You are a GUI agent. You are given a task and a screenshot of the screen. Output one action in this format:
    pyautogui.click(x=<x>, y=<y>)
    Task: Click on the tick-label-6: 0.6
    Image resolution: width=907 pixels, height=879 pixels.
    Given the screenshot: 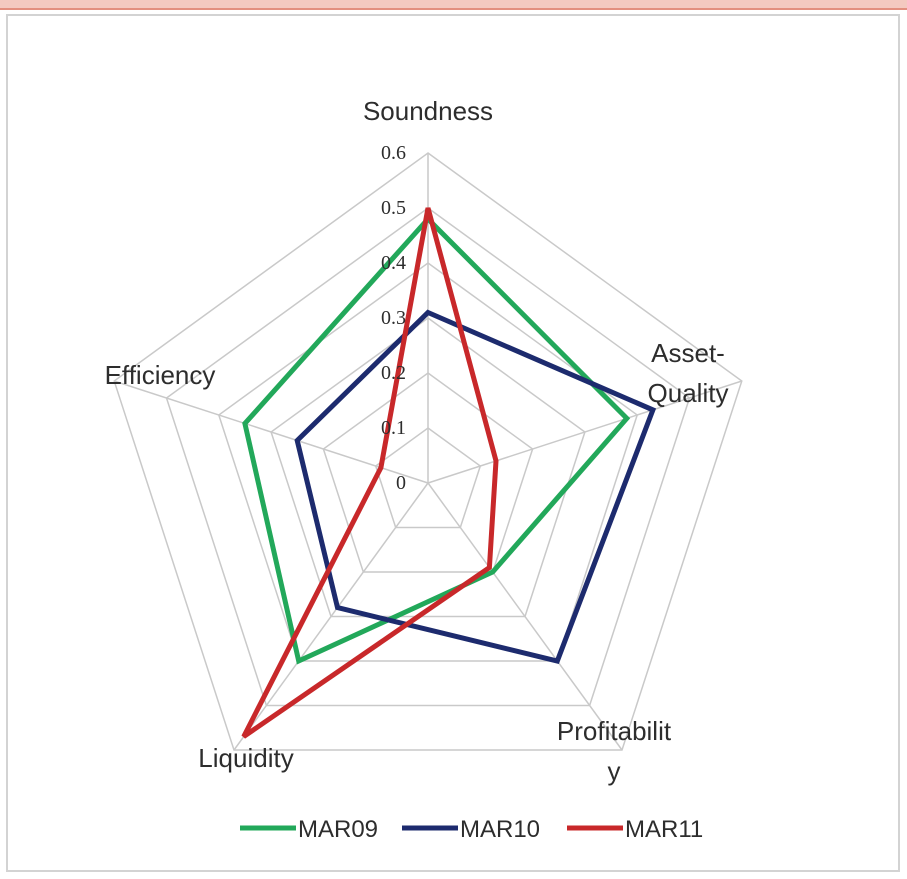 What is the action you would take?
    pyautogui.click(x=393, y=153)
    